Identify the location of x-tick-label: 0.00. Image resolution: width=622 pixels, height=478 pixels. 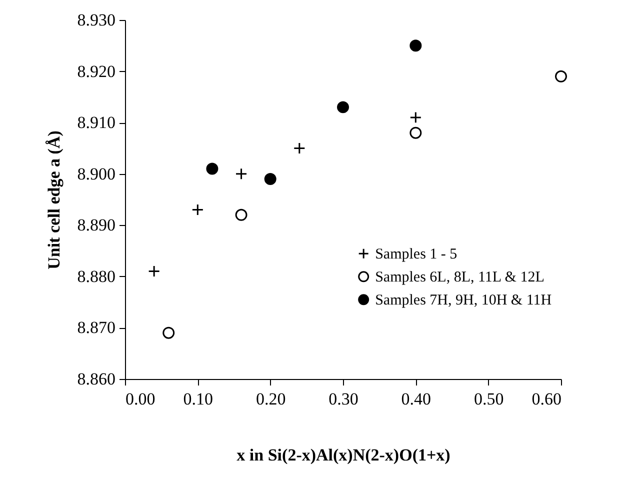
(141, 399).